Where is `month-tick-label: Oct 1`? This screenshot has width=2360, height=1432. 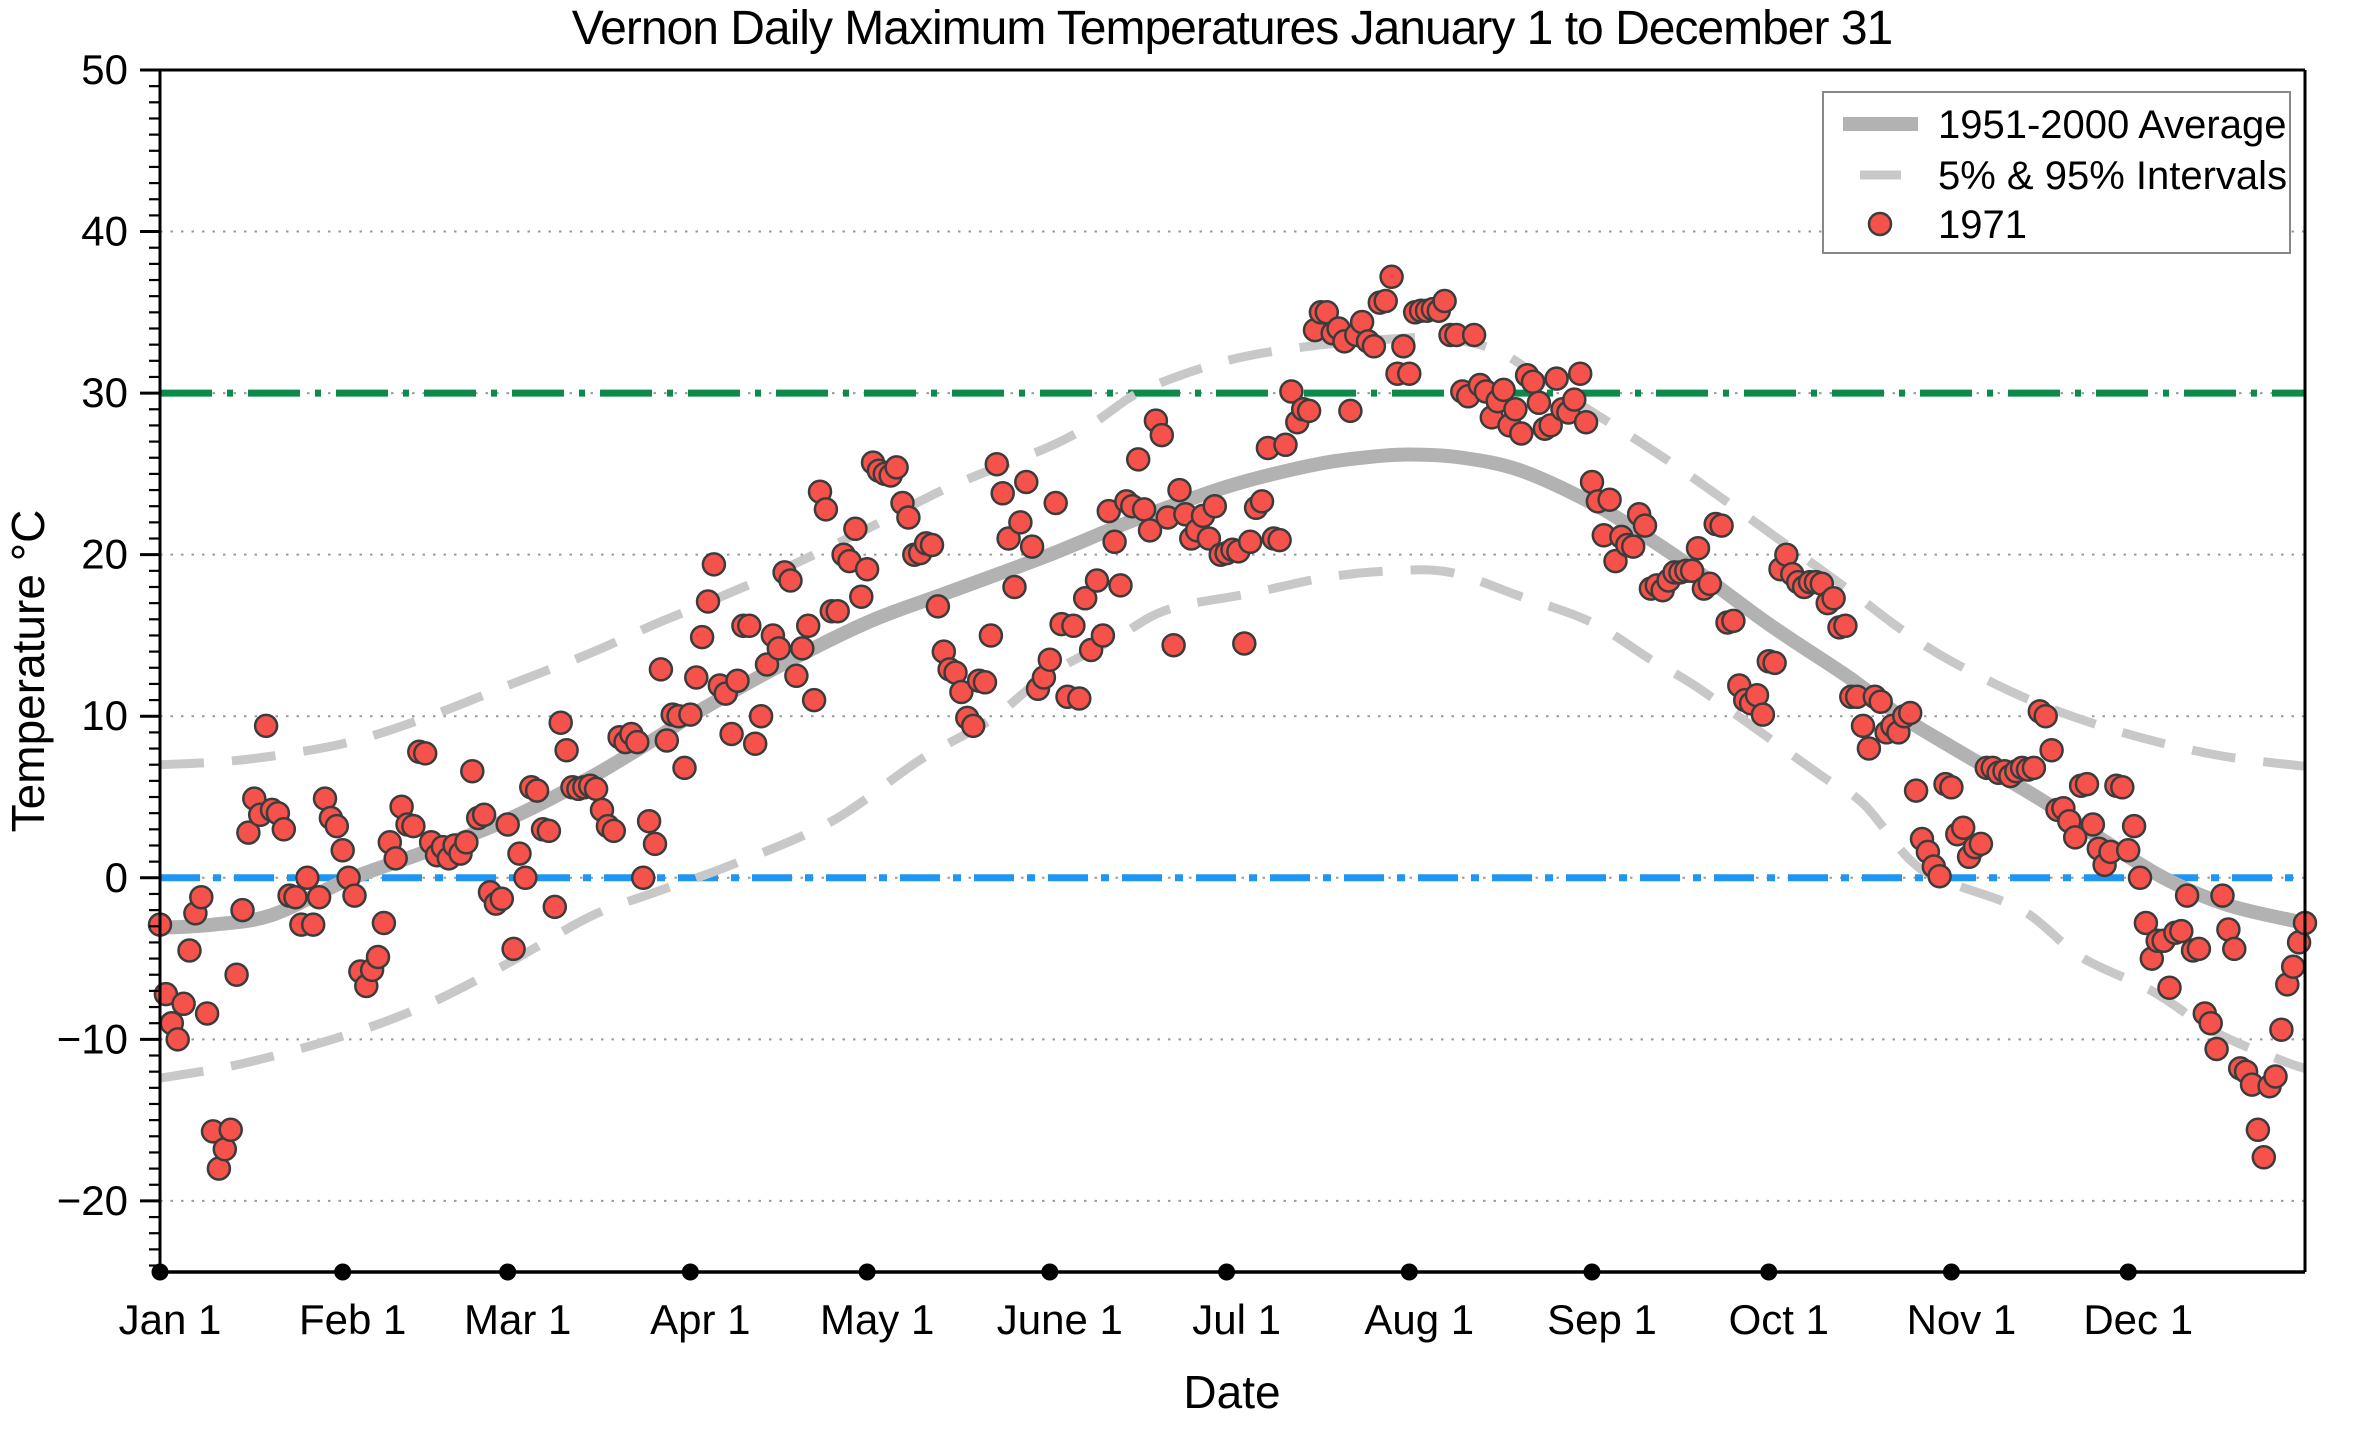 month-tick-label: Oct 1 is located at coordinates (1779, 1319).